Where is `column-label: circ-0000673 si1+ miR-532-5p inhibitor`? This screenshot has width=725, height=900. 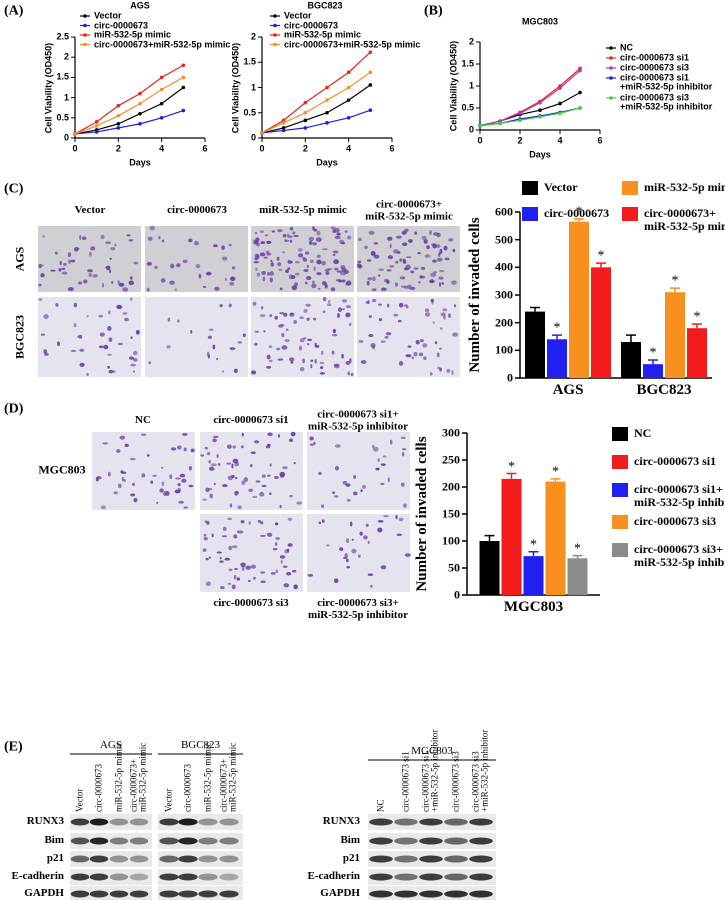 column-label: circ-0000673 si1+ miR-532-5p inhibitor is located at coordinates (358, 420).